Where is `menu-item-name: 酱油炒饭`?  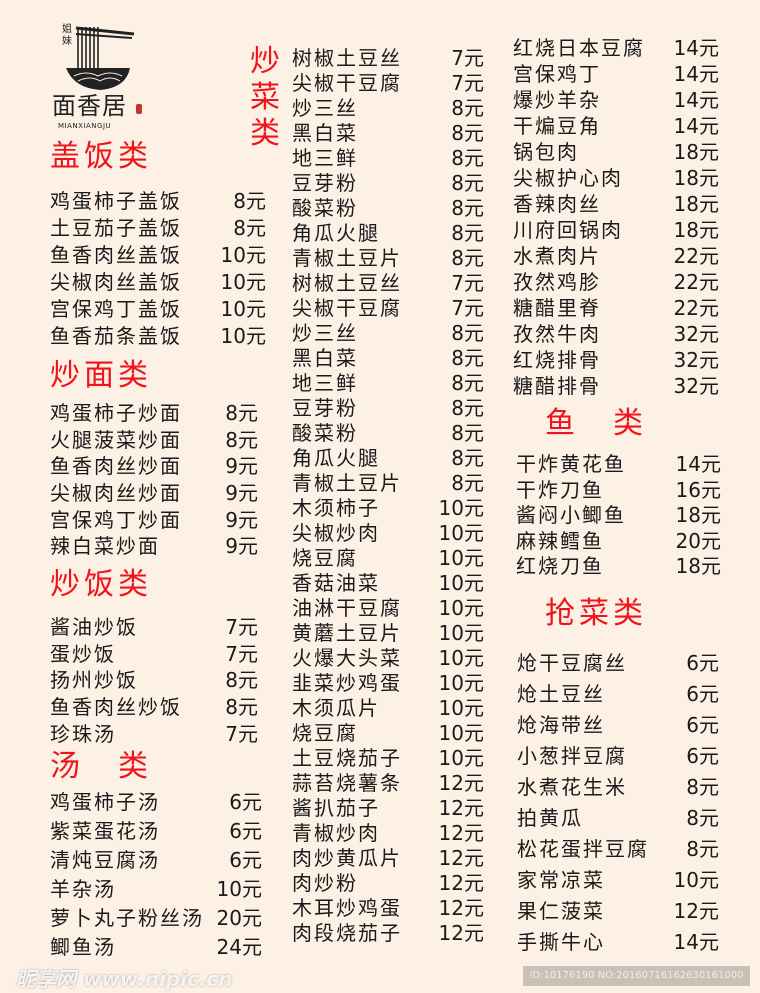 menu-item-name: 酱油炒饭 is located at coordinates (94, 626).